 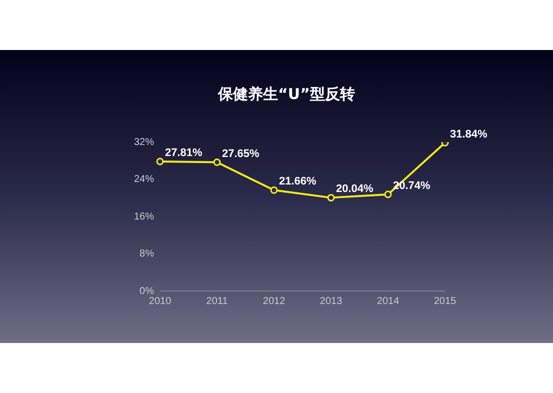 I want to click on x-tick-label: 2013, so click(x=331, y=301).